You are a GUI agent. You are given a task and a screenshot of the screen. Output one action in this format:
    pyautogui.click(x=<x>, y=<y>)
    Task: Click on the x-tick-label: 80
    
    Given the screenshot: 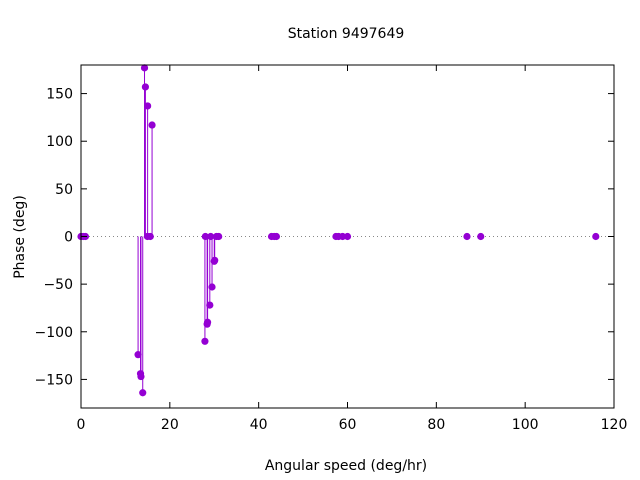 What is the action you would take?
    pyautogui.click(x=436, y=425)
    